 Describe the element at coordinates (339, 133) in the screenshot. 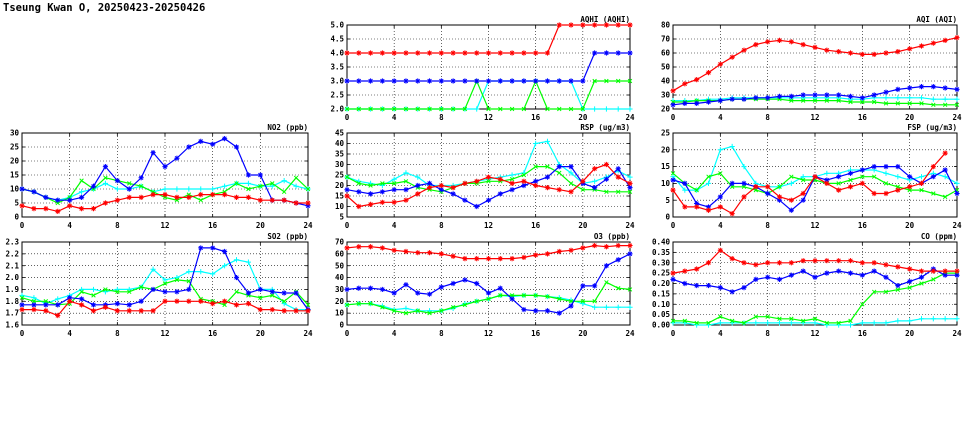

I see `rsp-y-tick-label: 45` at that location.